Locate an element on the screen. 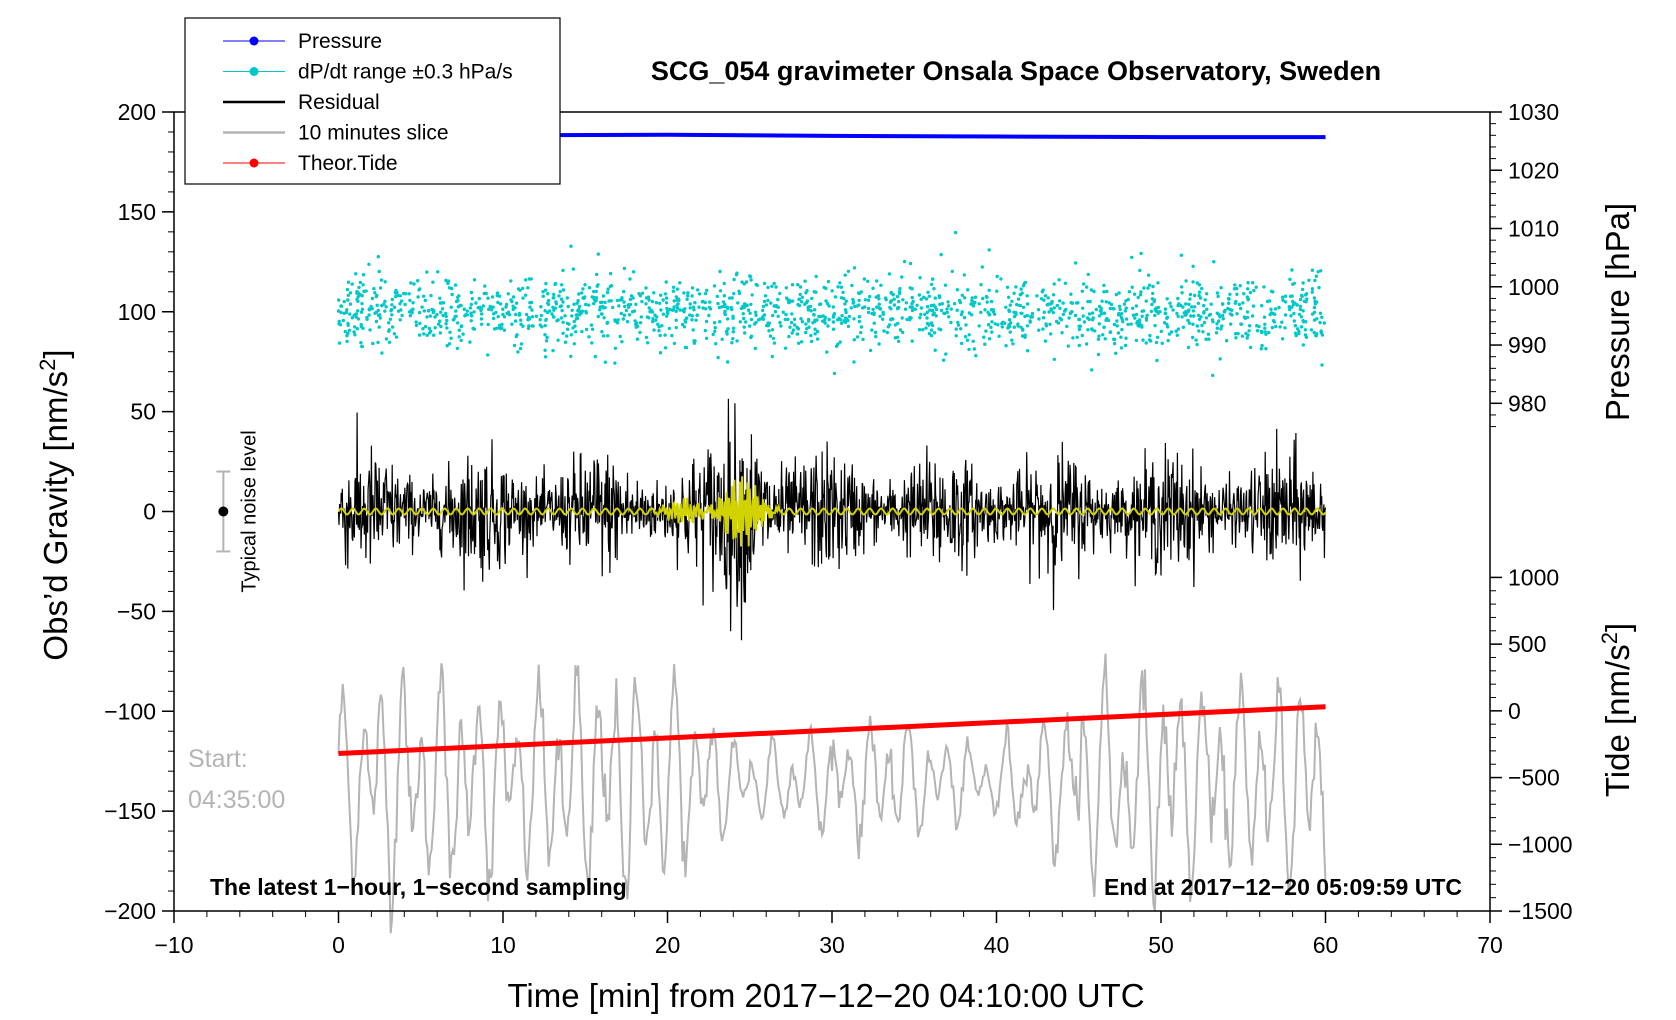  y-left-tick-label: −200 is located at coordinates (130, 911).